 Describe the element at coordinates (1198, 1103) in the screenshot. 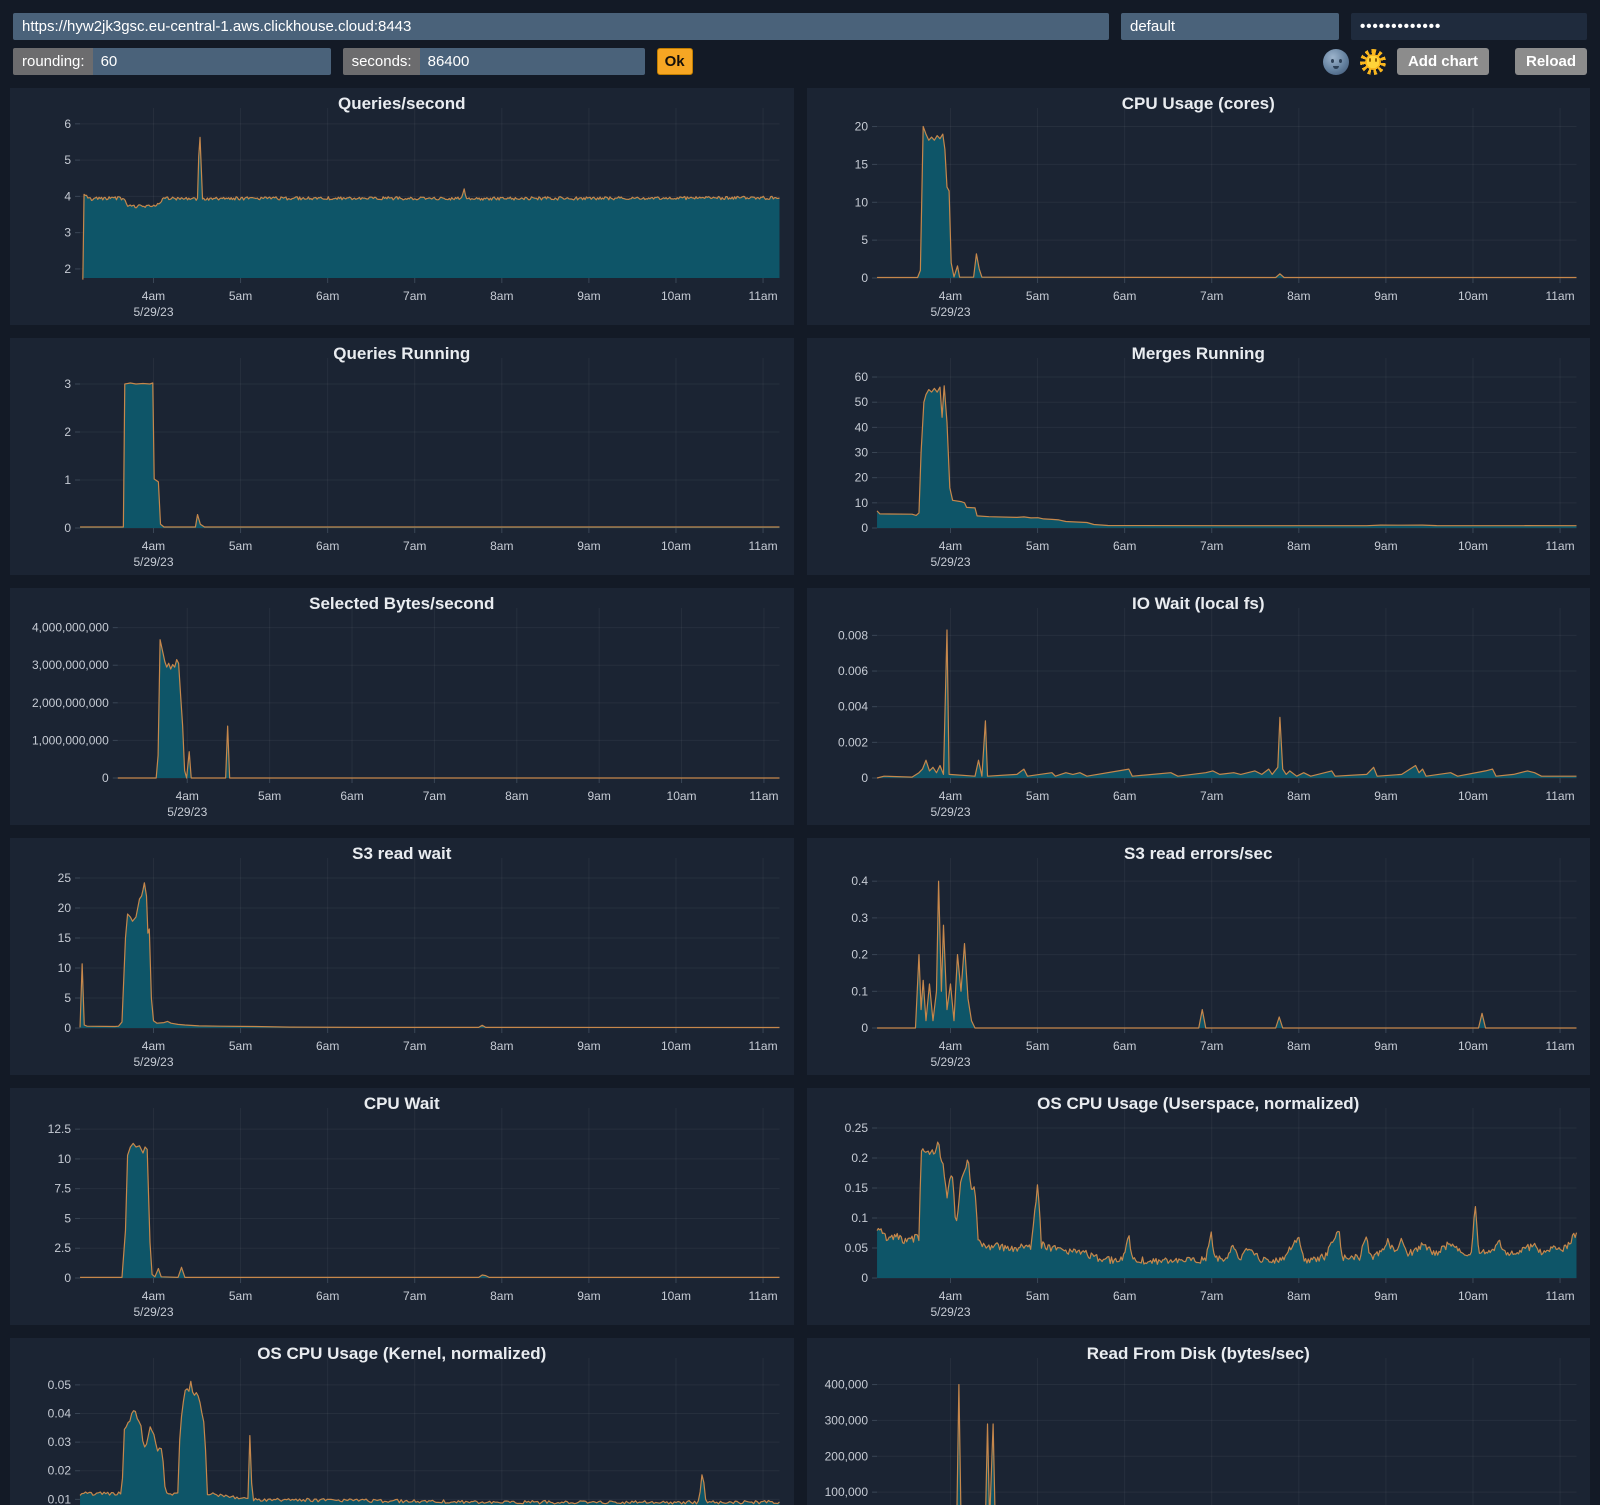

I see `chart-title: OS CPU Usage (Userspace, normalized)` at that location.